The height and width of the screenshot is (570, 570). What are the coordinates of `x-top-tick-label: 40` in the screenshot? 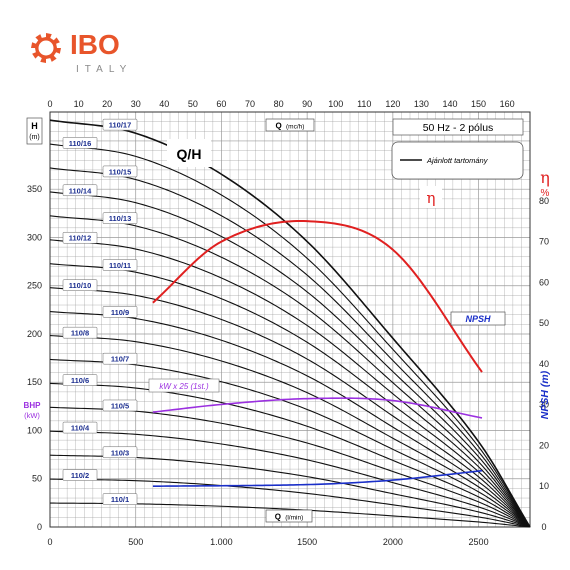 It's located at (164, 104).